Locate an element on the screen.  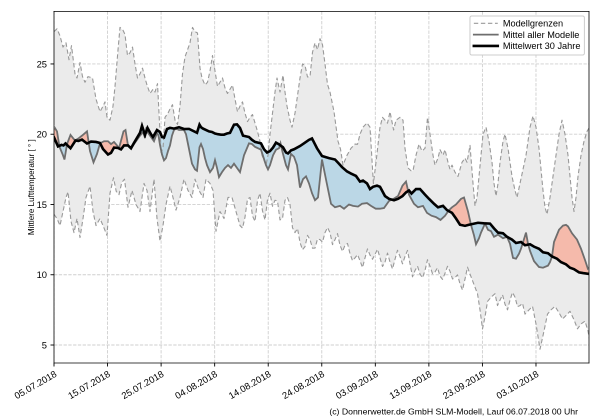
svg-text: 5 is located at coordinates (44, 344).